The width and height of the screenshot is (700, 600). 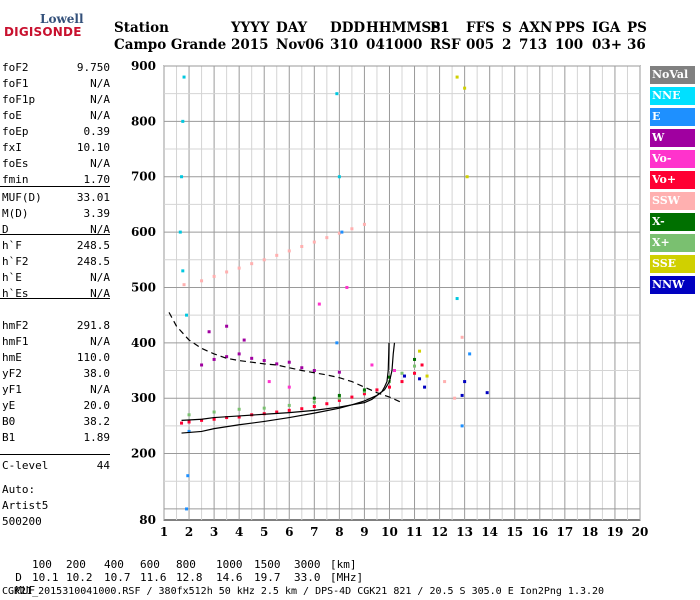 I want to click on value-iga: 03+, so click(x=607, y=45).